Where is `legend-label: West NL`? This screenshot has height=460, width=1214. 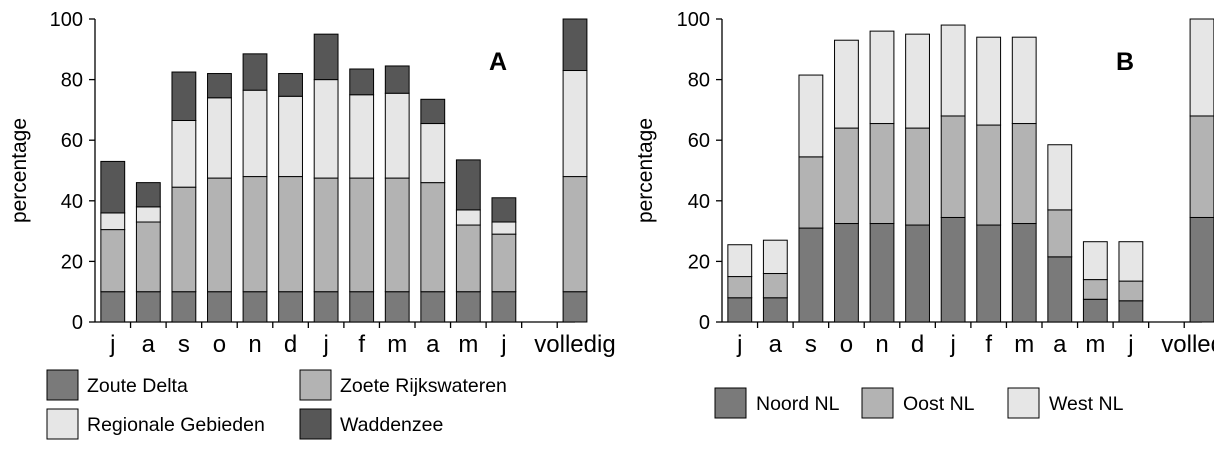
legend-label: West NL is located at coordinates (1086, 404).